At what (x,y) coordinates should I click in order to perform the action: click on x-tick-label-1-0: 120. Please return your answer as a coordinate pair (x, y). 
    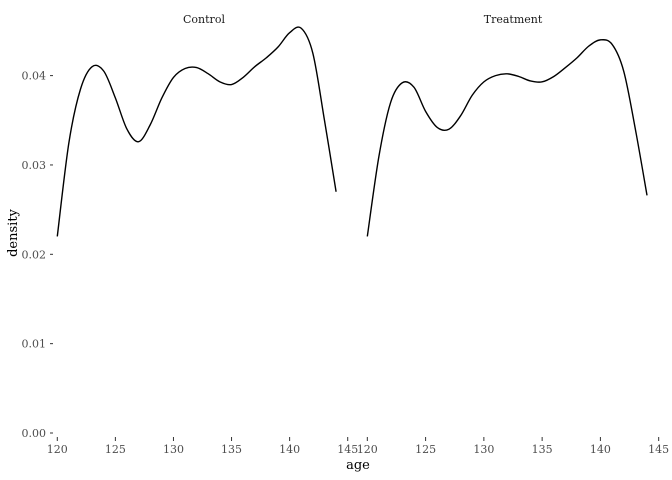
    Looking at the image, I should click on (367, 449).